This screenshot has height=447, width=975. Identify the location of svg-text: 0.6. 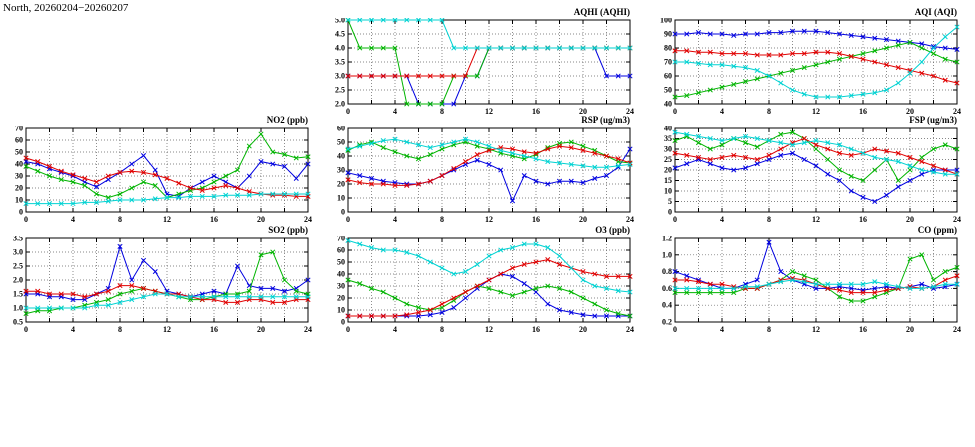
(667, 288).